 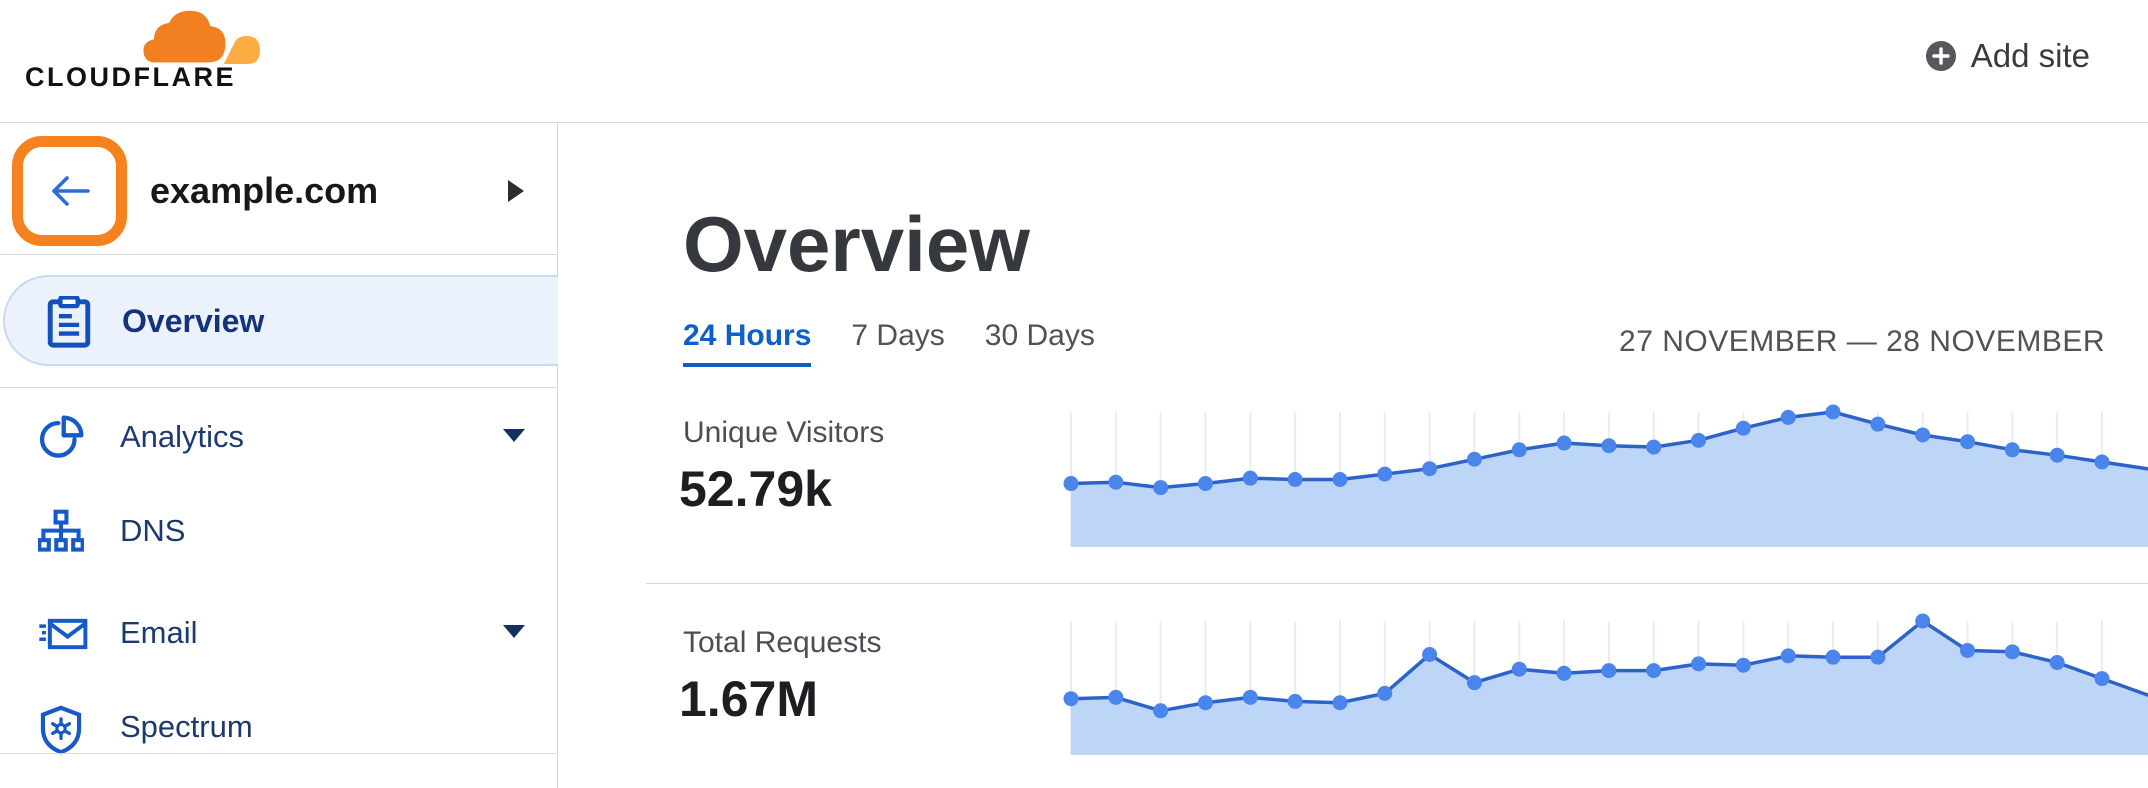 I want to click on annotation-highlight-ring, so click(x=69, y=191).